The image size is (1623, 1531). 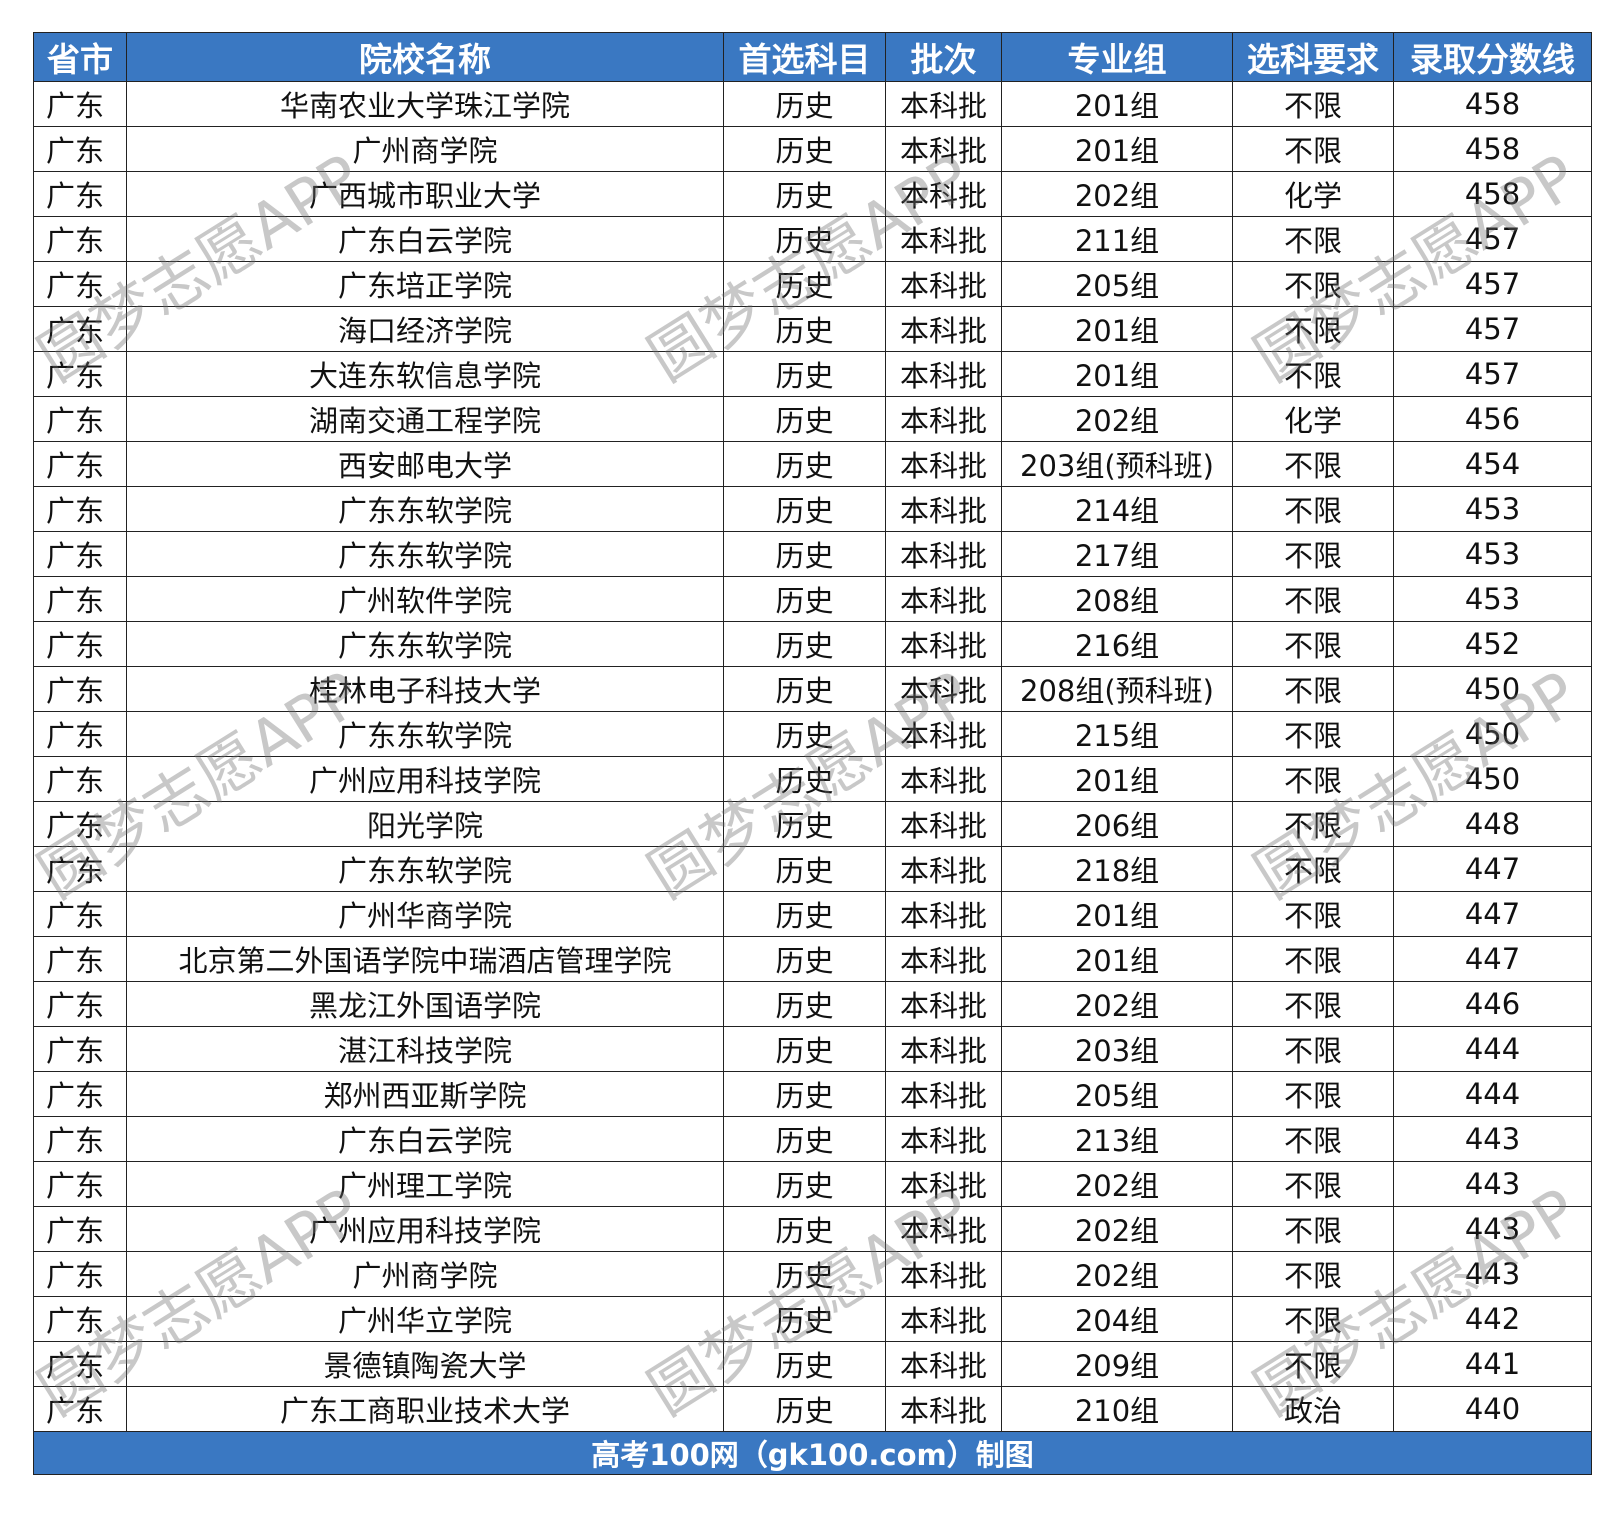 I want to click on table-cell: 广东东软学院, so click(x=425, y=554).